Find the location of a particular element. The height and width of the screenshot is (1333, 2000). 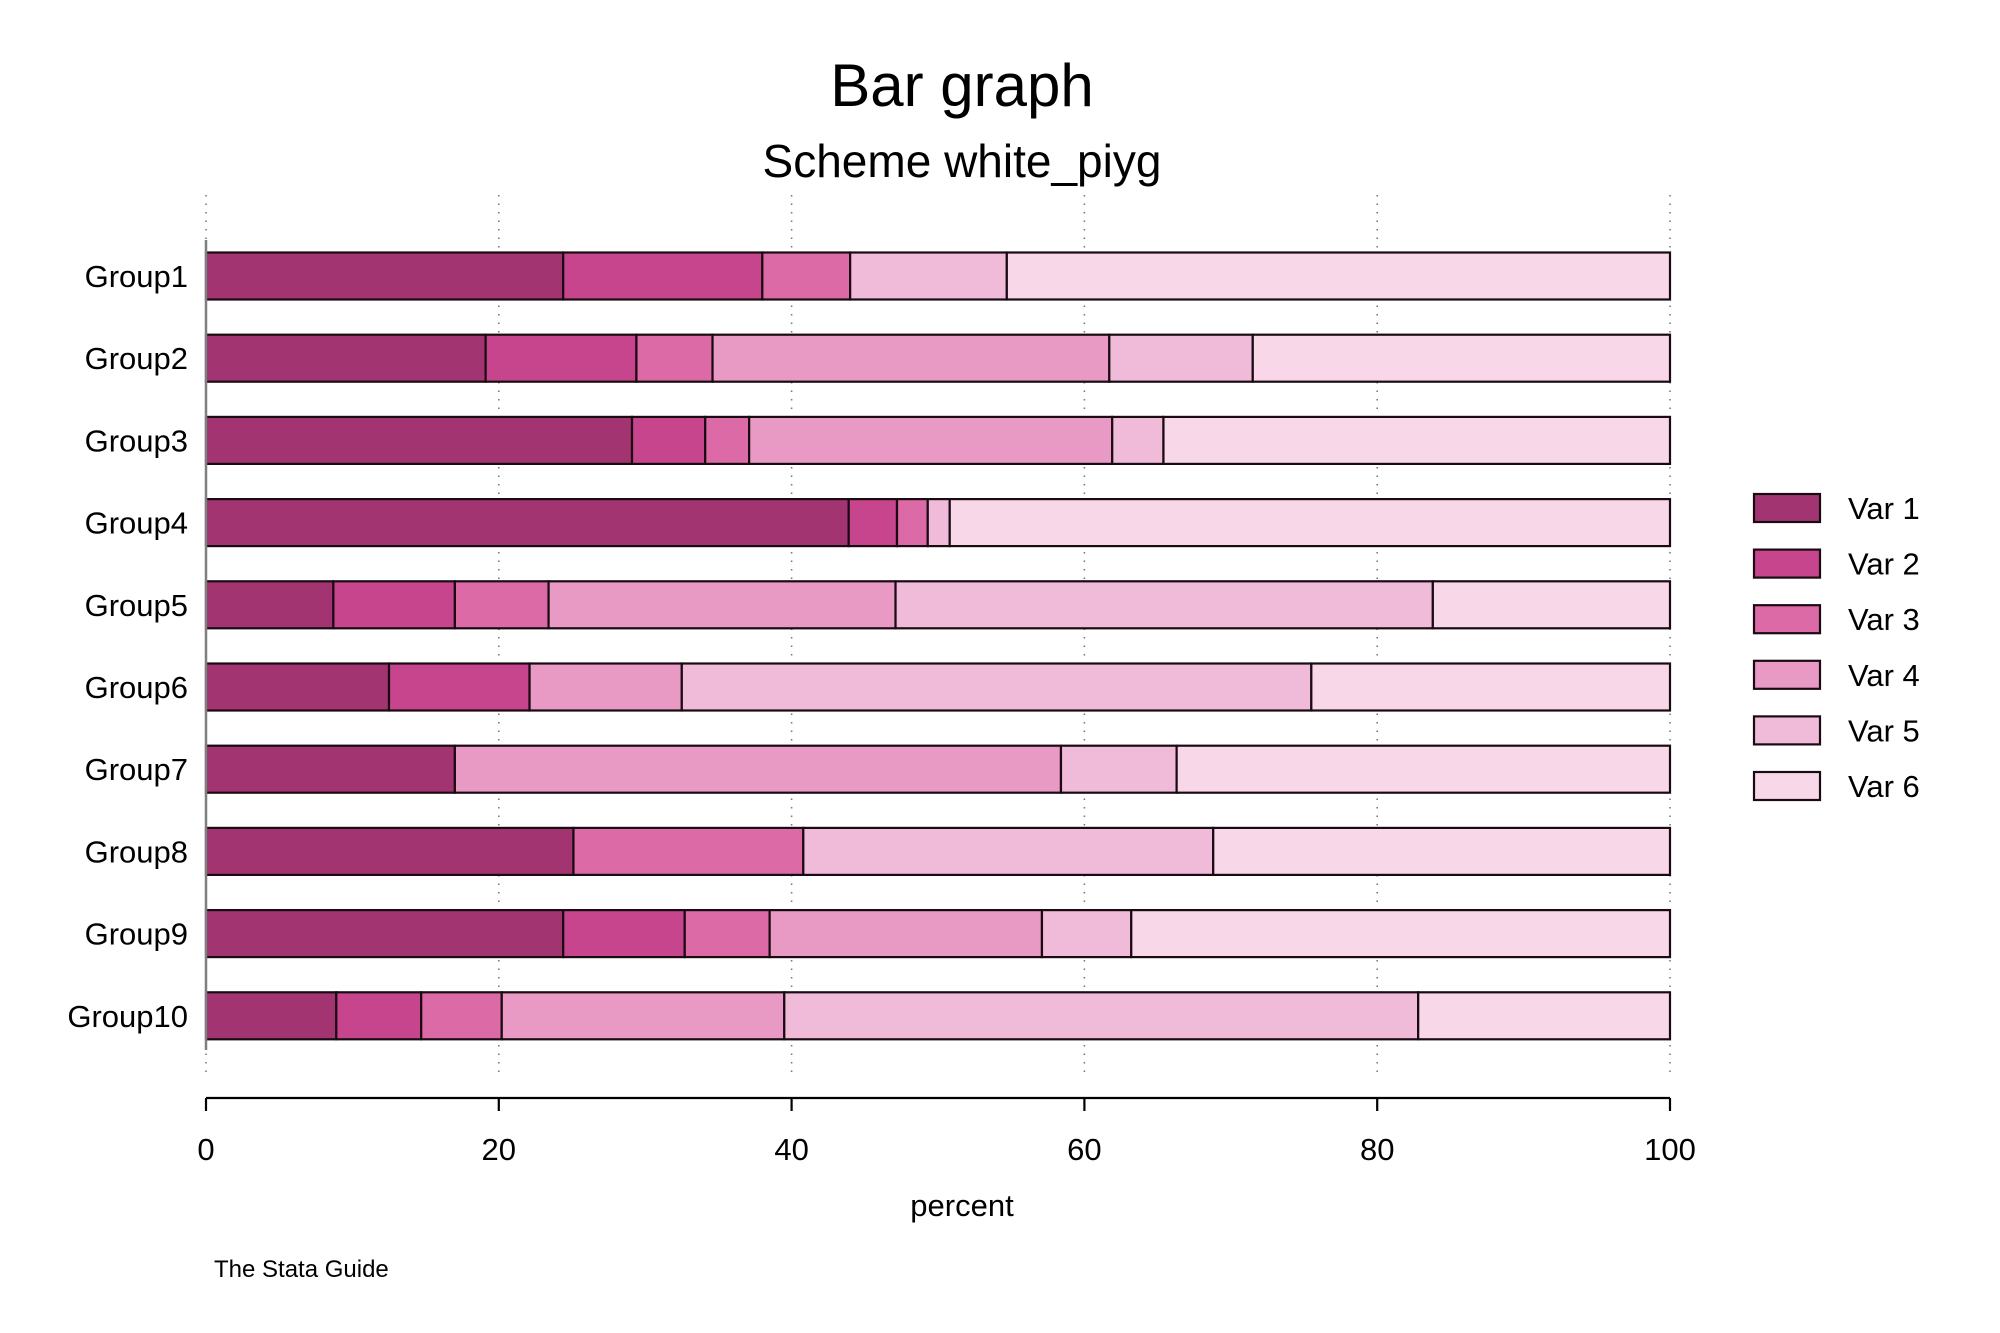

category-label-7: Group7 is located at coordinates (136, 769).